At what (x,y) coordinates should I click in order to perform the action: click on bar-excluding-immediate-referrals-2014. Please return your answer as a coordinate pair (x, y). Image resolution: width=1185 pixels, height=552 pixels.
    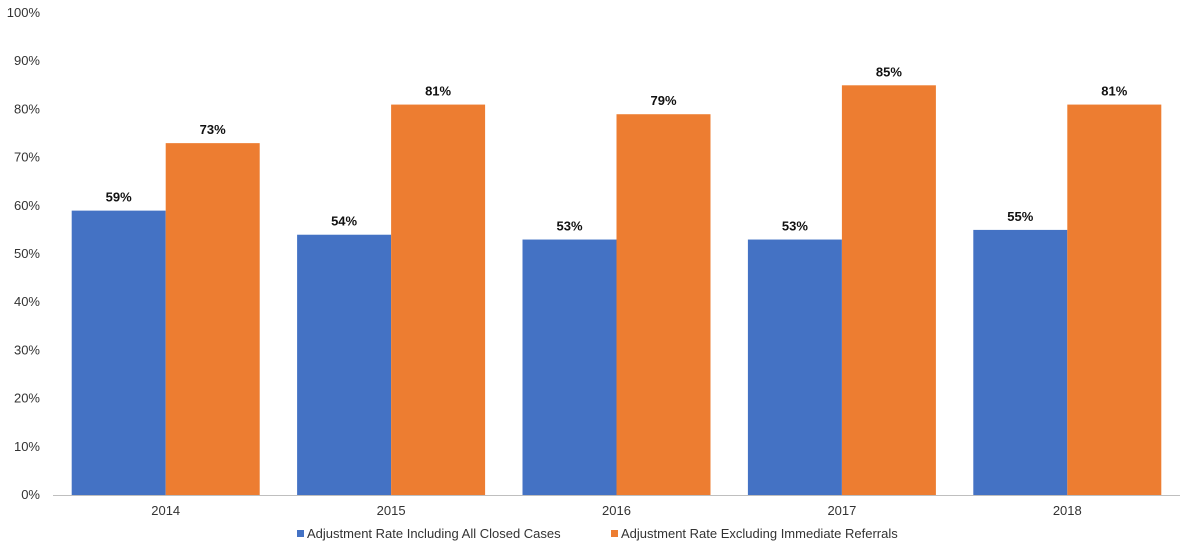
    Looking at the image, I should click on (212, 319).